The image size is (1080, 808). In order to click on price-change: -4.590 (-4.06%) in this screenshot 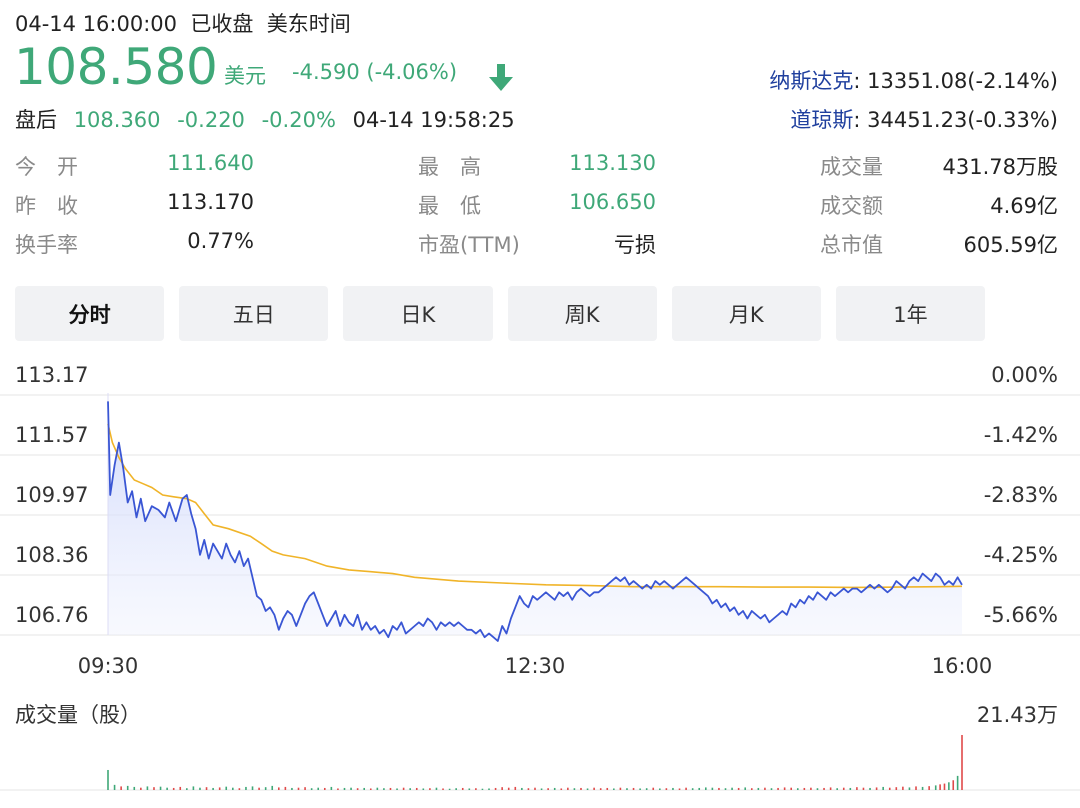, I will do `click(375, 72)`.